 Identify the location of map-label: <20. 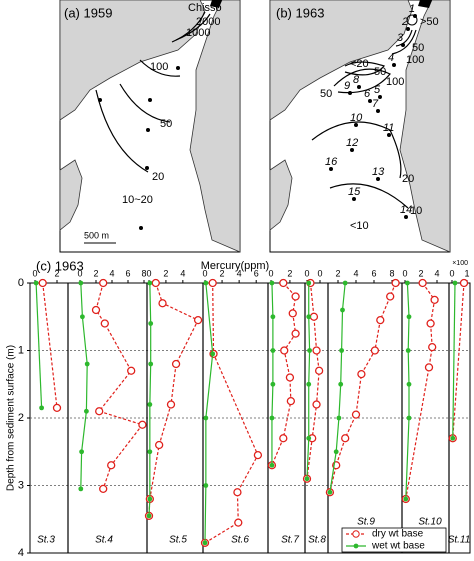
(359, 64).